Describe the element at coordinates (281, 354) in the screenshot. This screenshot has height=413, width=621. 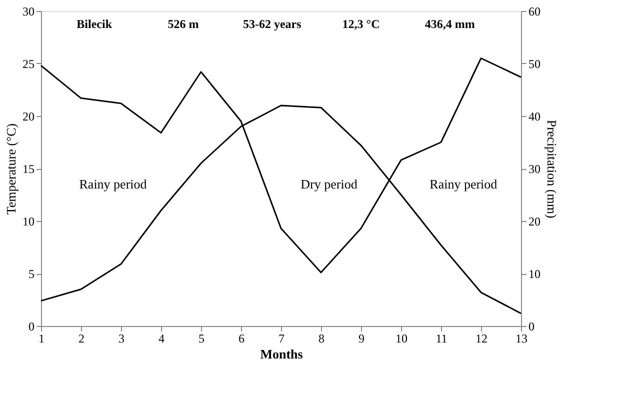
I see `x-axis-title: Months` at that location.